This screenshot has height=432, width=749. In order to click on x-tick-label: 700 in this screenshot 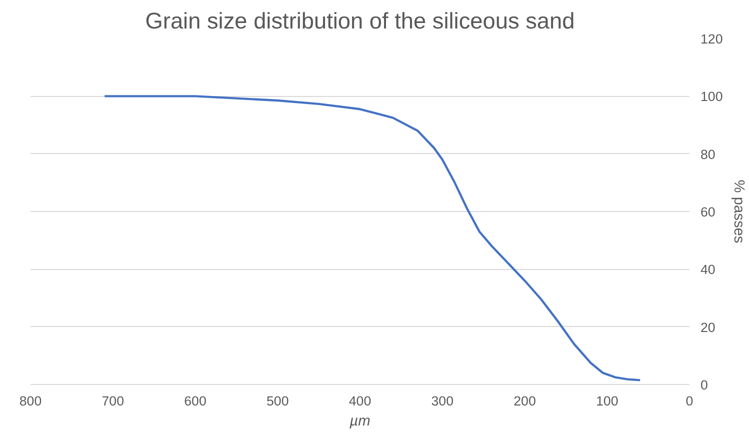, I will do `click(113, 401)`.